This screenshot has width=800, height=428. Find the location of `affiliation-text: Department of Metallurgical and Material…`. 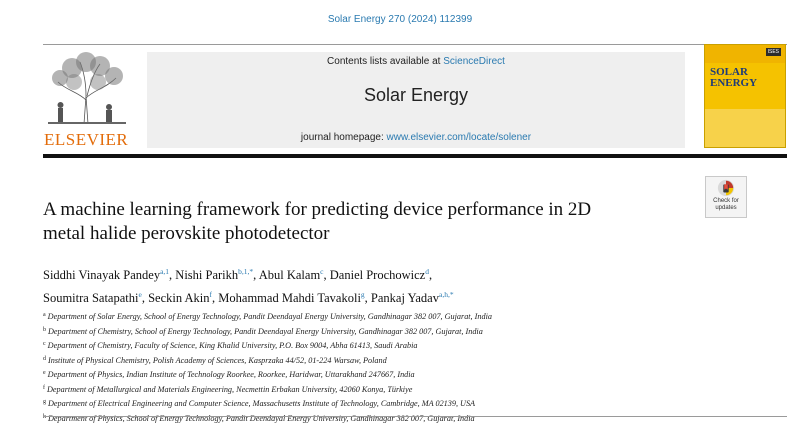

affiliation-text: Department of Metallurgical and Material… is located at coordinates (230, 389).